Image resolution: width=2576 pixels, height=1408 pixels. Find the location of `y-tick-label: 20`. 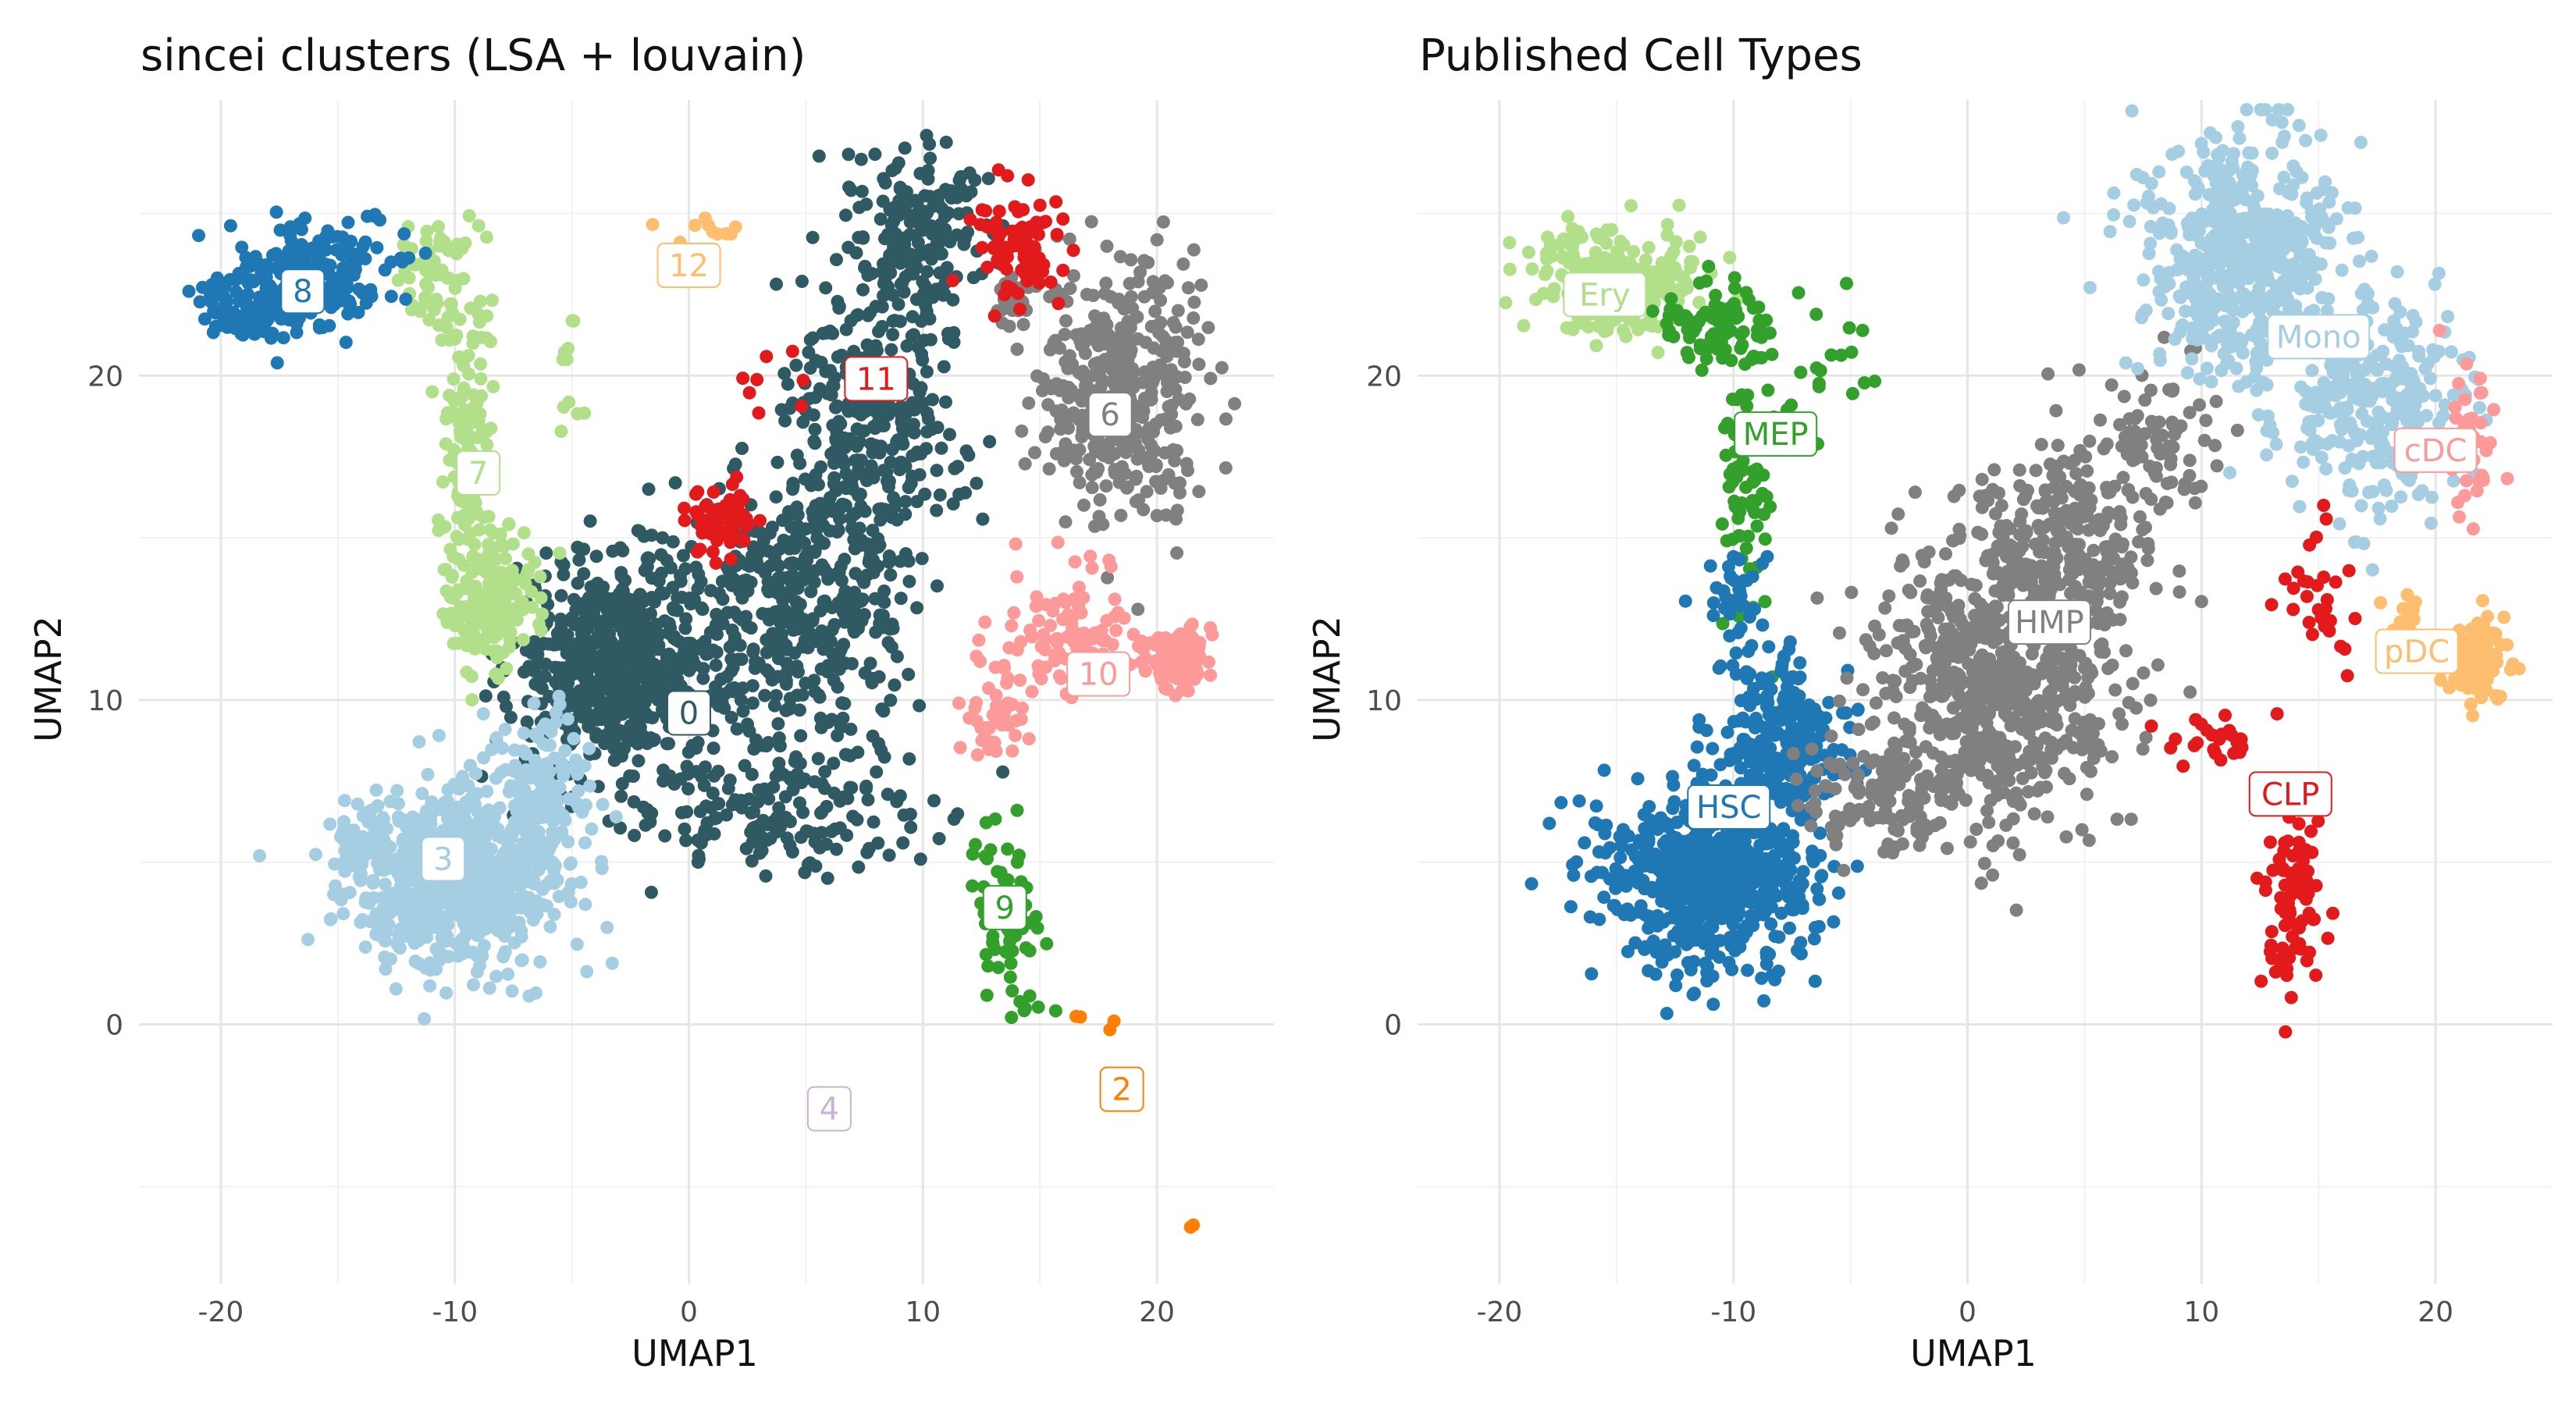

y-tick-label: 20 is located at coordinates (1384, 377).